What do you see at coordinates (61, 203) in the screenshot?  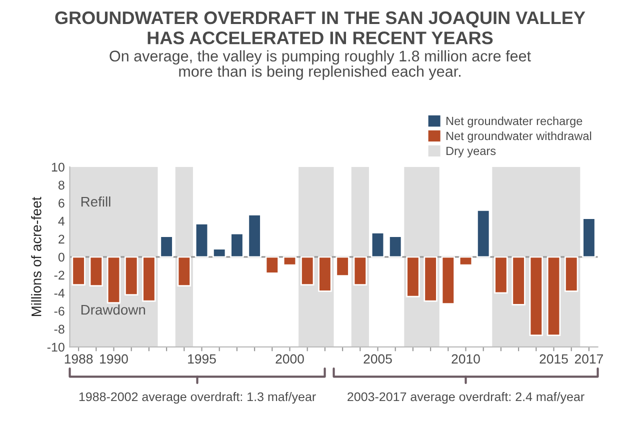 I see `y-tick-label: 6` at bounding box center [61, 203].